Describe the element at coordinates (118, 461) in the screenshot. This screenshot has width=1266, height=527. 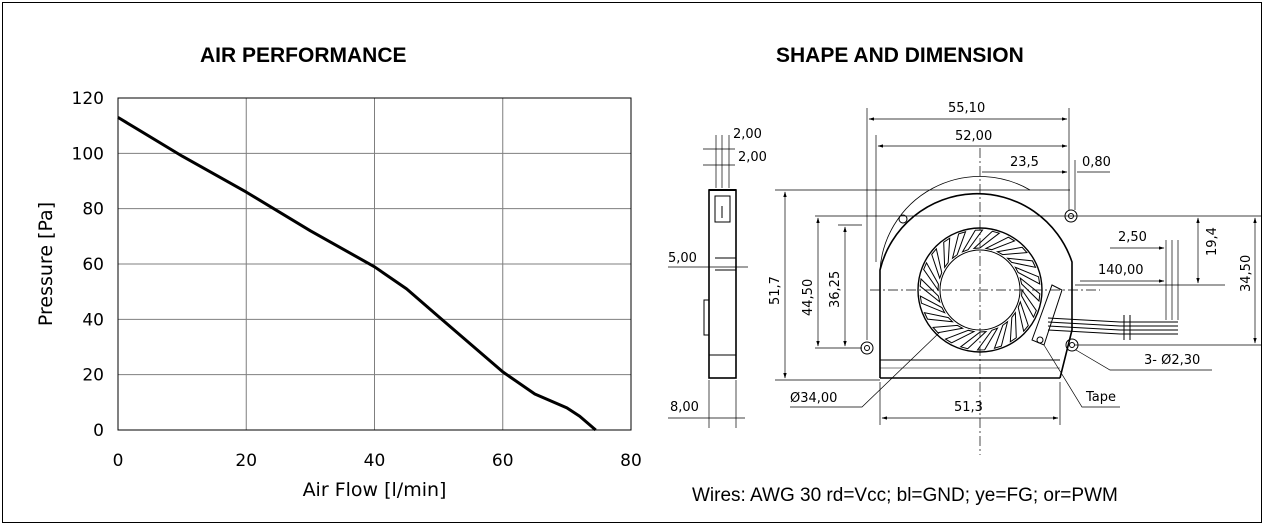
I see `x-tick-label: 0` at that location.